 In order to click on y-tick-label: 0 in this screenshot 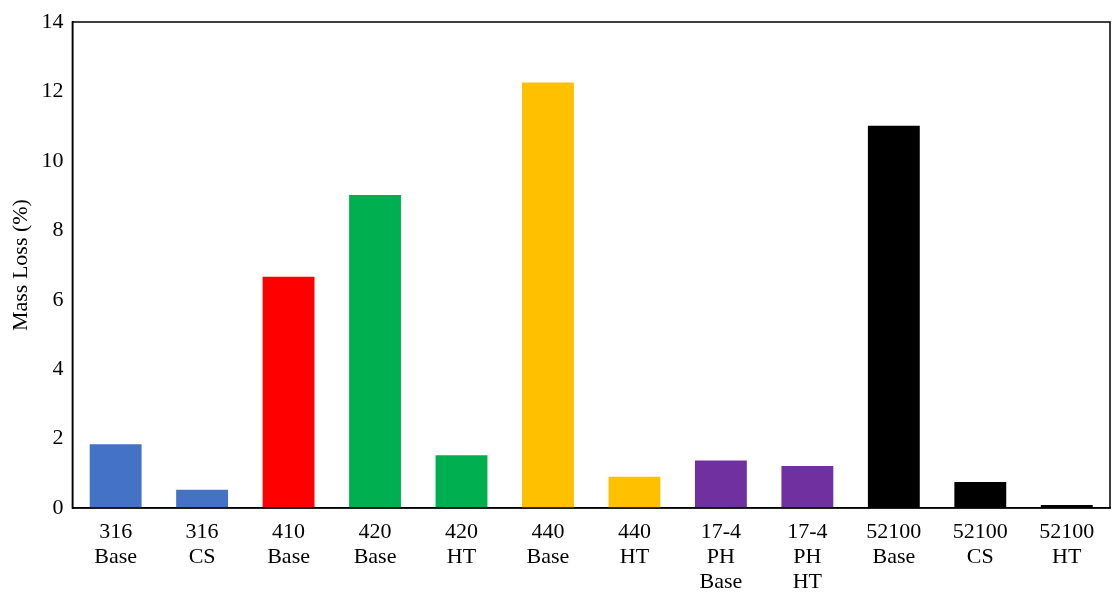, I will do `click(58, 506)`.